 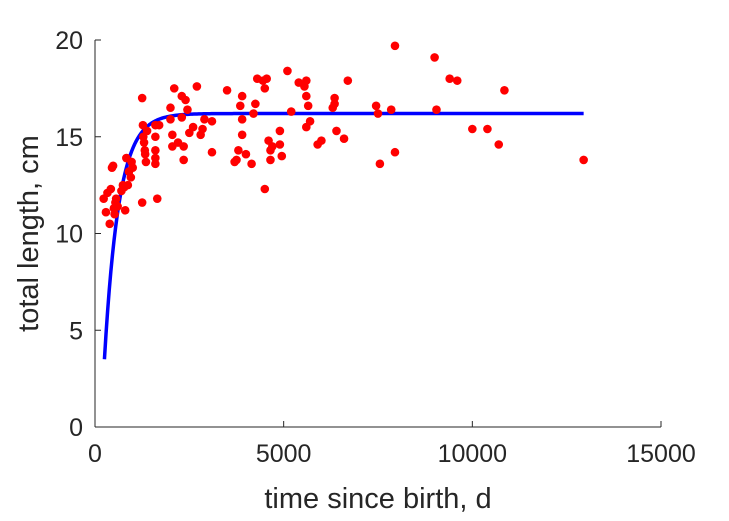 I want to click on y-axis-label: total length, cm, so click(x=29, y=233).